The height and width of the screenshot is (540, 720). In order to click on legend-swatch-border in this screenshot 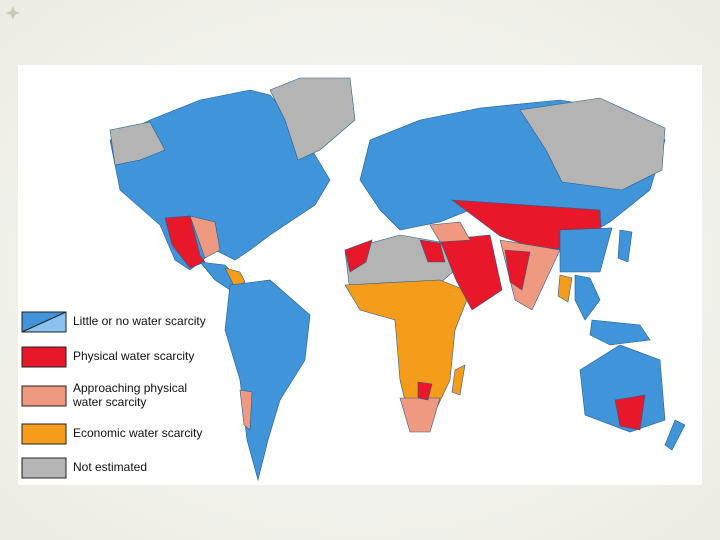, I will do `click(44, 322)`.